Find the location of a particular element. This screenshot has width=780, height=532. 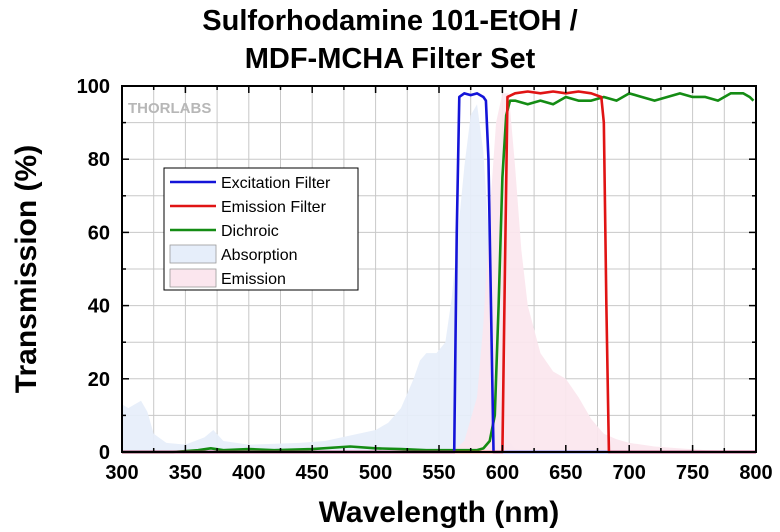

legend-label-absorption: Absorption is located at coordinates (259, 255).